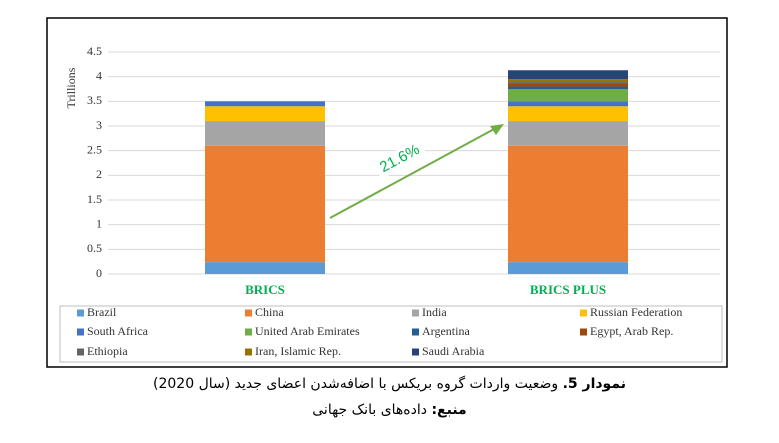  Describe the element at coordinates (269, 312) in the screenshot. I see `legend-label: China` at that location.